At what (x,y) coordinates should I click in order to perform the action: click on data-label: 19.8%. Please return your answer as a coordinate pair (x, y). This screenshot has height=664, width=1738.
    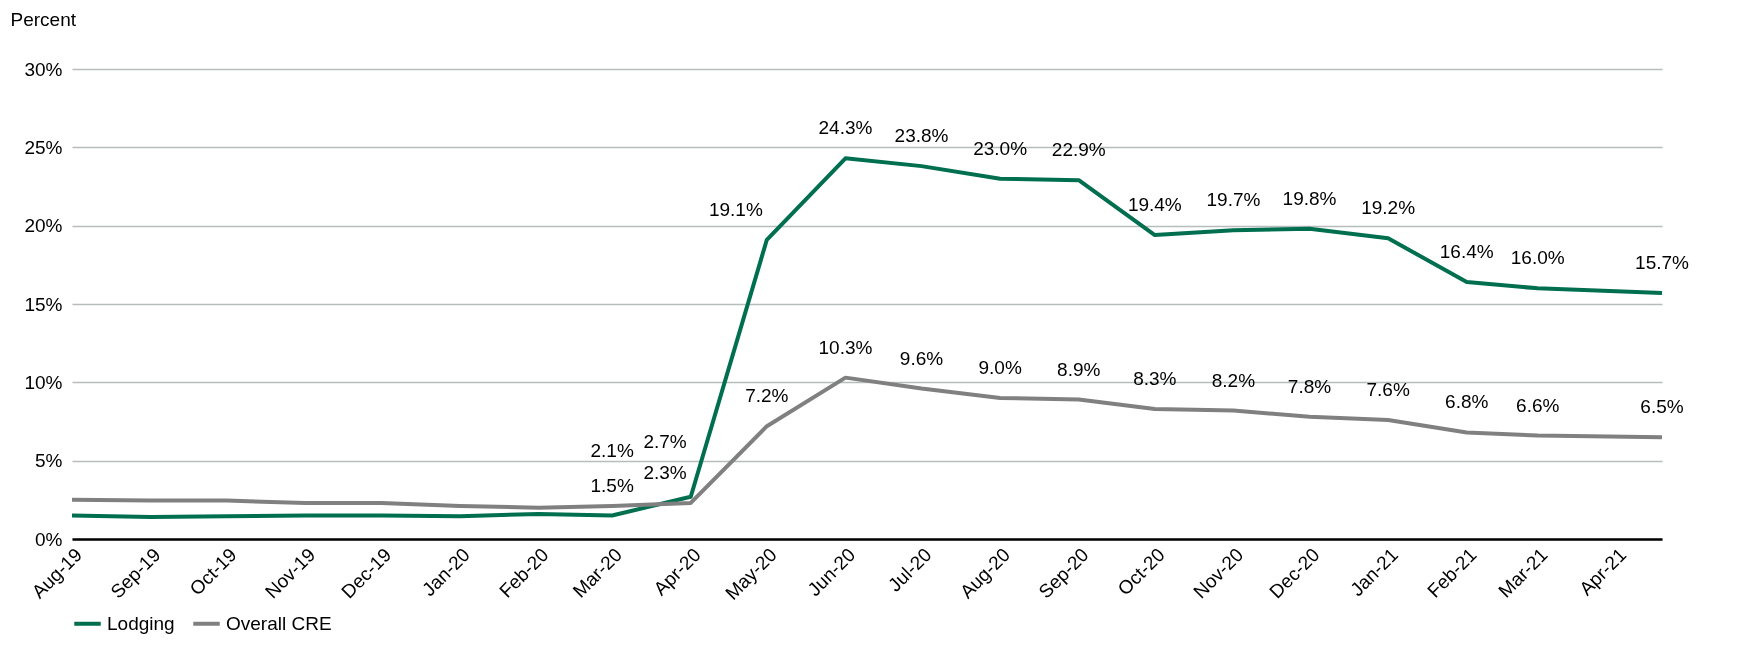
    Looking at the image, I should click on (1309, 198).